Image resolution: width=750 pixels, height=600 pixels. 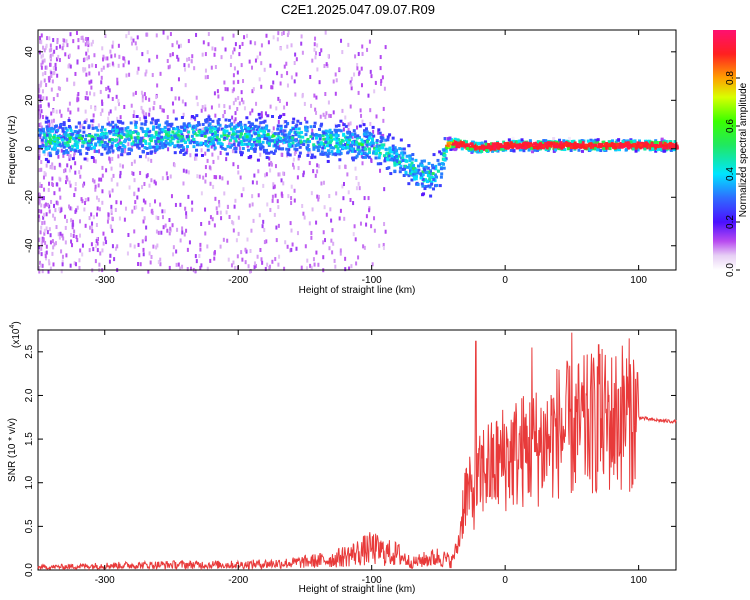 I want to click on snr-multiplier: (x104), so click(x=15, y=334).